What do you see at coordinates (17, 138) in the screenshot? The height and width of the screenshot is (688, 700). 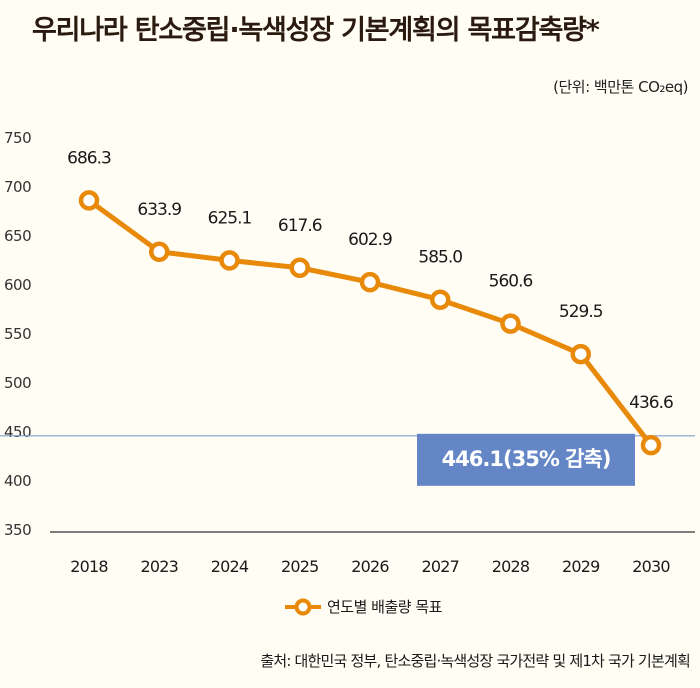 I see `y-tick-label: 750` at bounding box center [17, 138].